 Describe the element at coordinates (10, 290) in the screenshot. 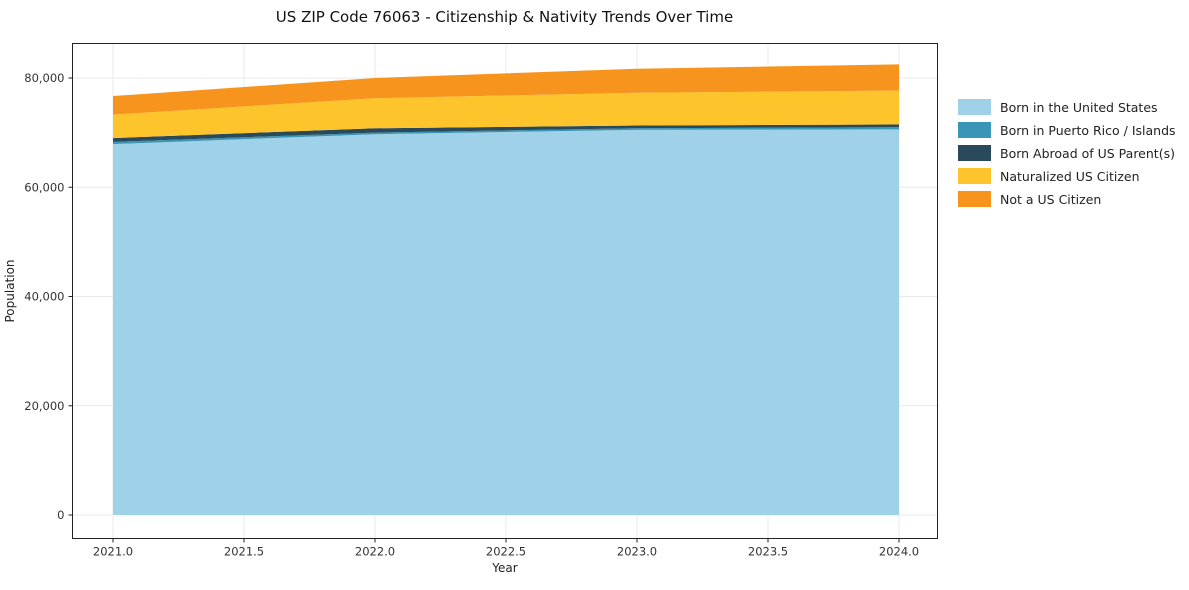

I see `y-axis-label: Population` at that location.